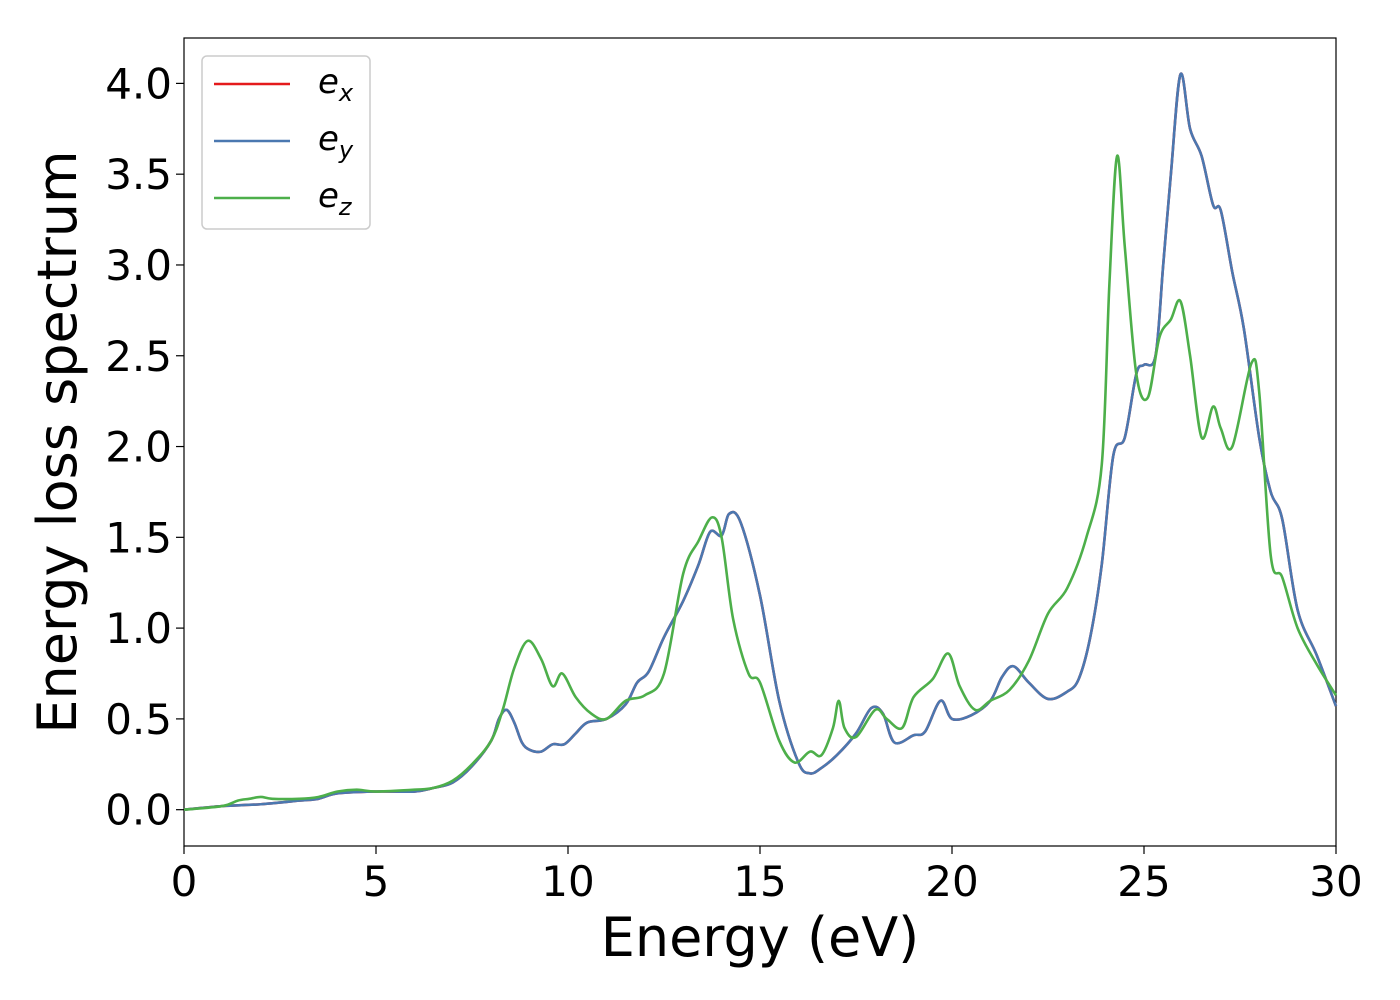 This screenshot has width=1400, height=1000. What do you see at coordinates (138, 628) in the screenshot?
I see `y-tick-label: 1.0` at bounding box center [138, 628].